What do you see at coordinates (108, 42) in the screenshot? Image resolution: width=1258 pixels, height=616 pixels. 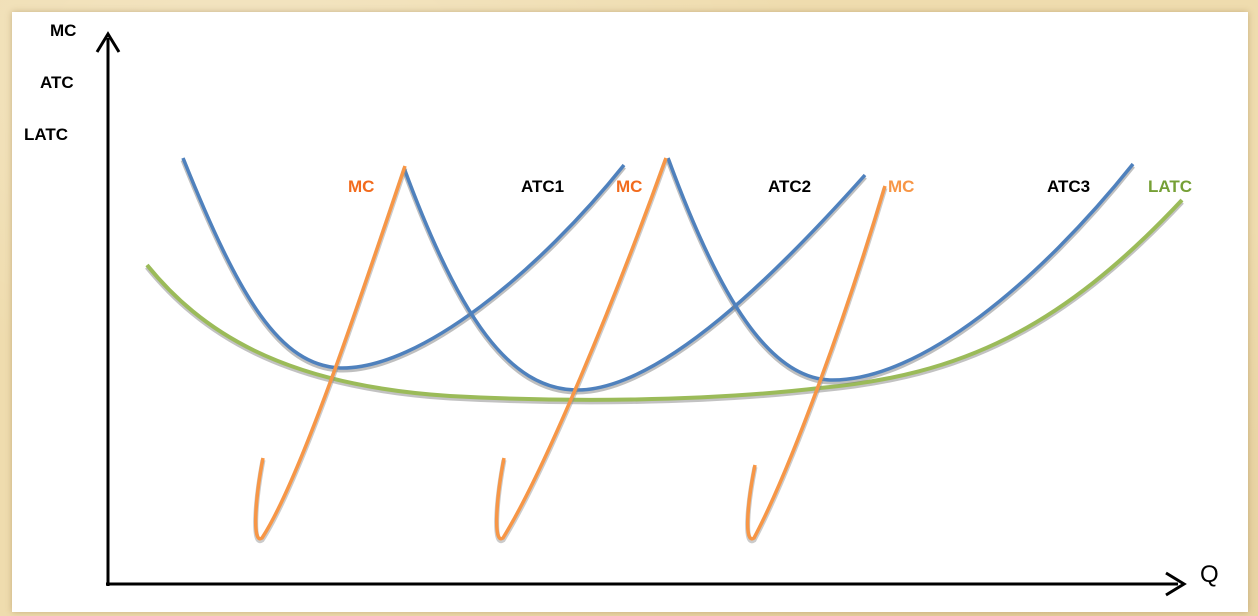 I see `y-axis-arrow` at bounding box center [108, 42].